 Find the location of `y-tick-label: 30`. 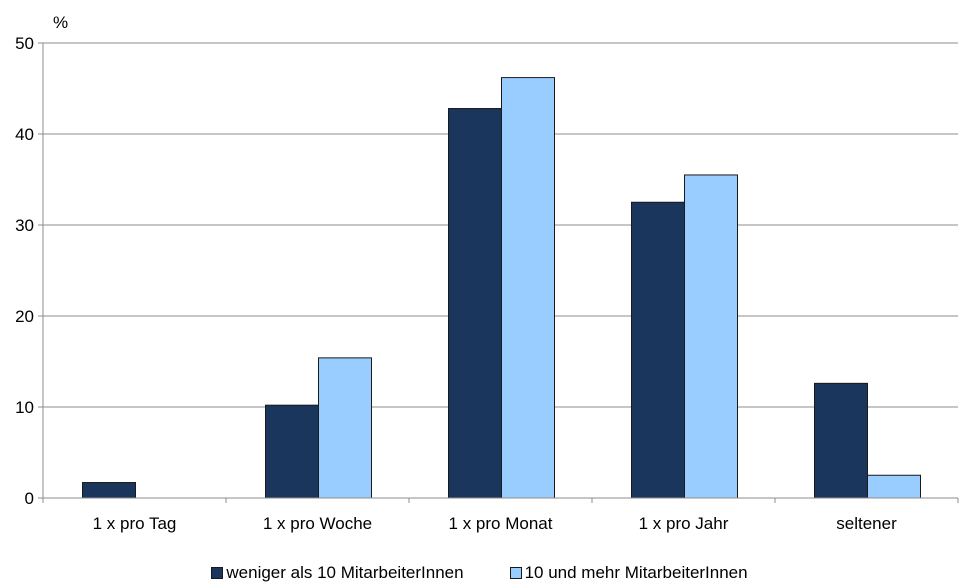

y-tick-label: 30 is located at coordinates (24, 225).